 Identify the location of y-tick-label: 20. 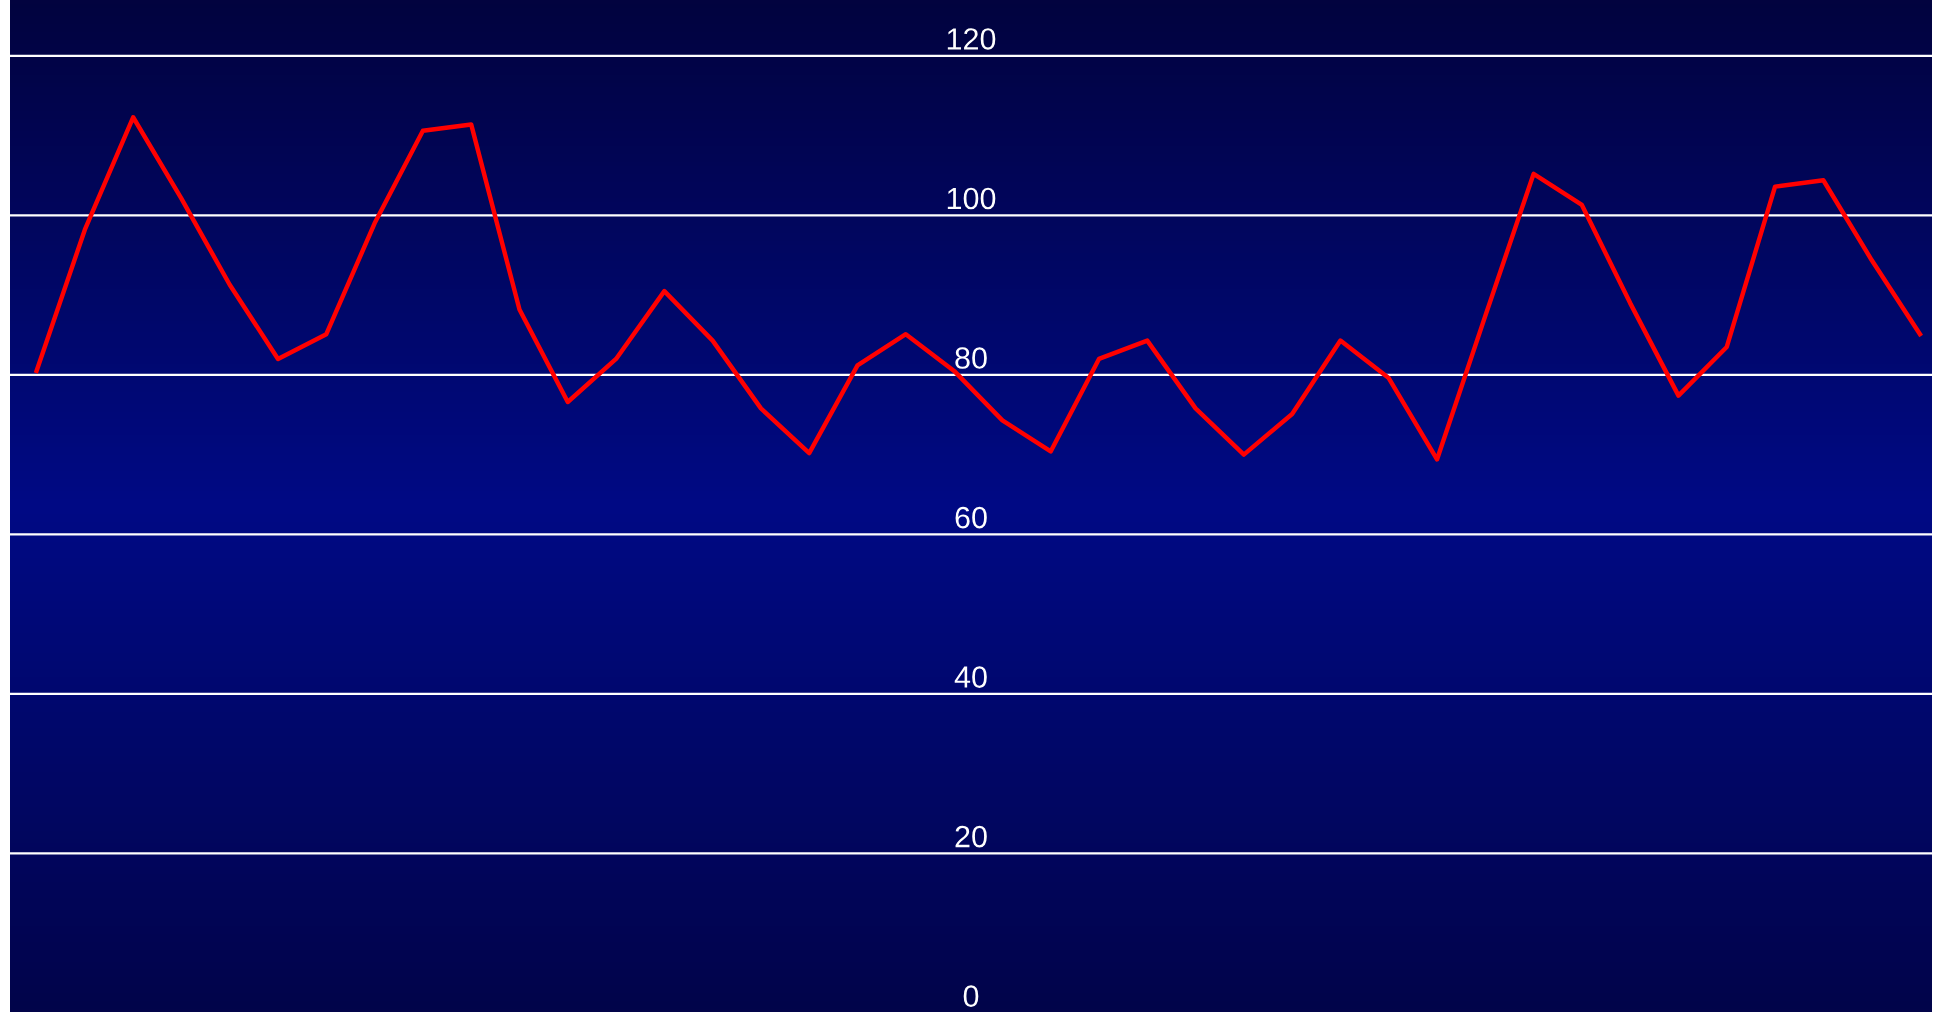
(971, 836).